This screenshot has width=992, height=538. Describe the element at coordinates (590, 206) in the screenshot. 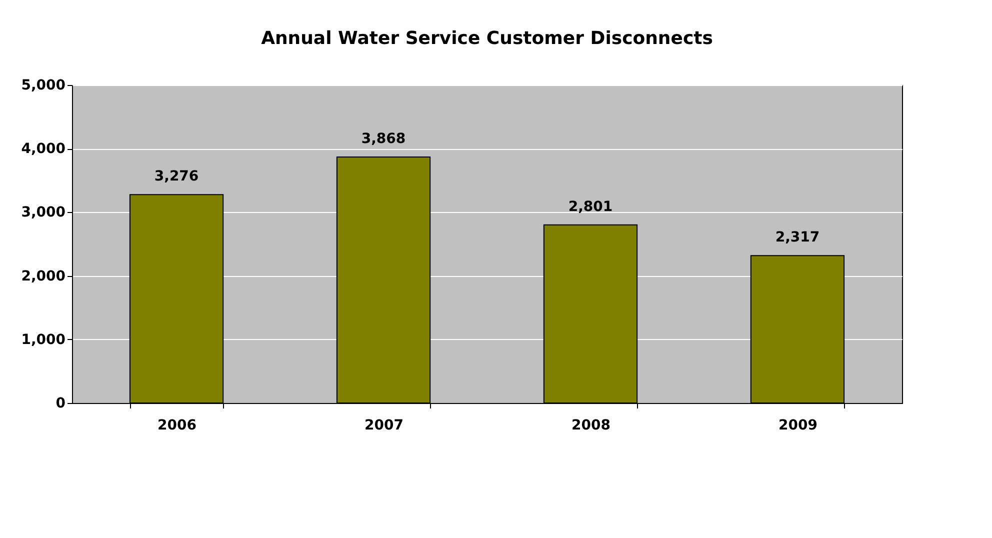

I see `data-label: 2,801` at that location.